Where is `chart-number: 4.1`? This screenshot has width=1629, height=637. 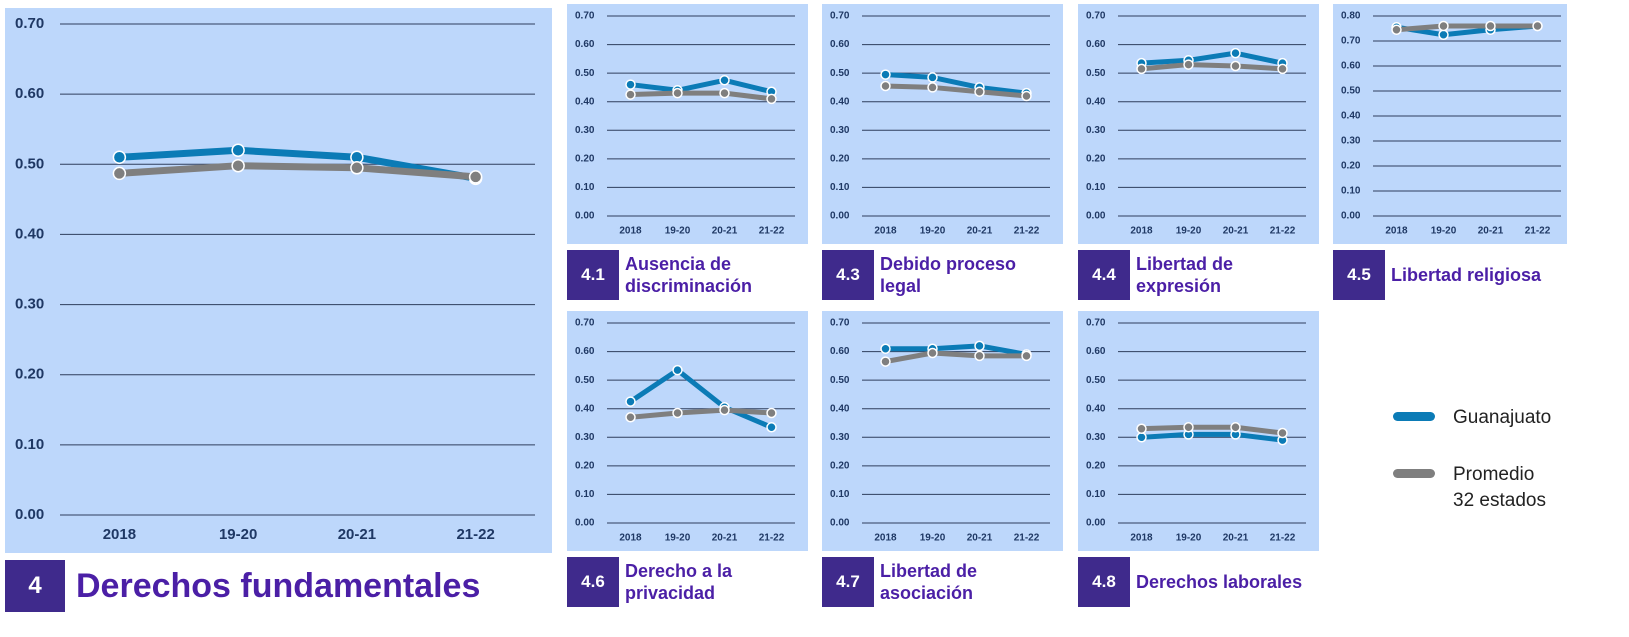
chart-number: 4.1 is located at coordinates (593, 275).